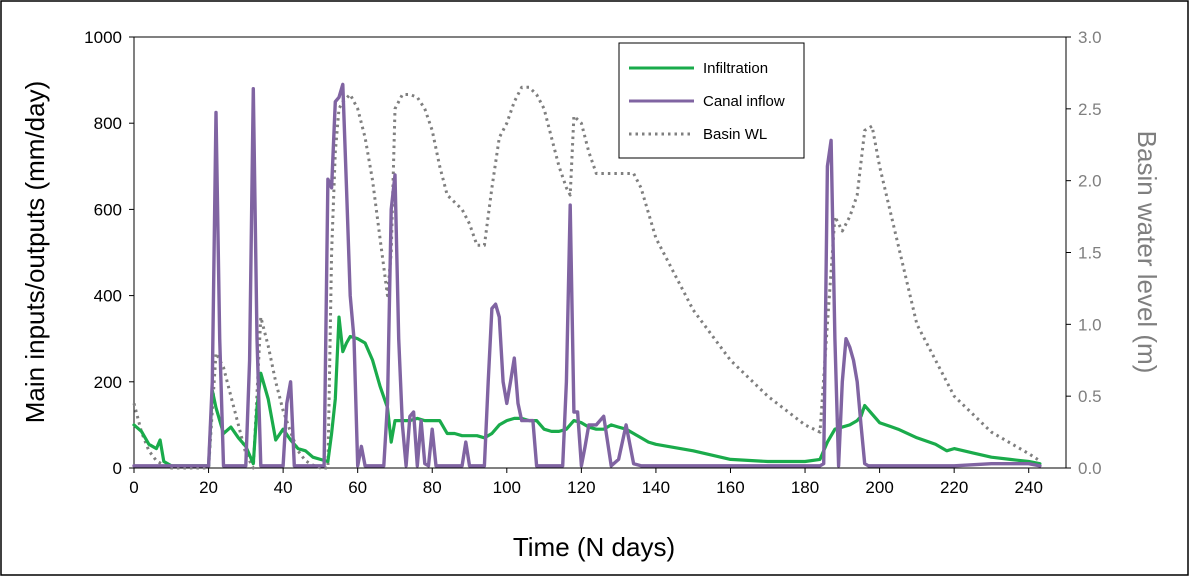 This screenshot has height=576, width=1189. Describe the element at coordinates (117, 468) in the screenshot. I see `y-tick-label: 0` at that location.